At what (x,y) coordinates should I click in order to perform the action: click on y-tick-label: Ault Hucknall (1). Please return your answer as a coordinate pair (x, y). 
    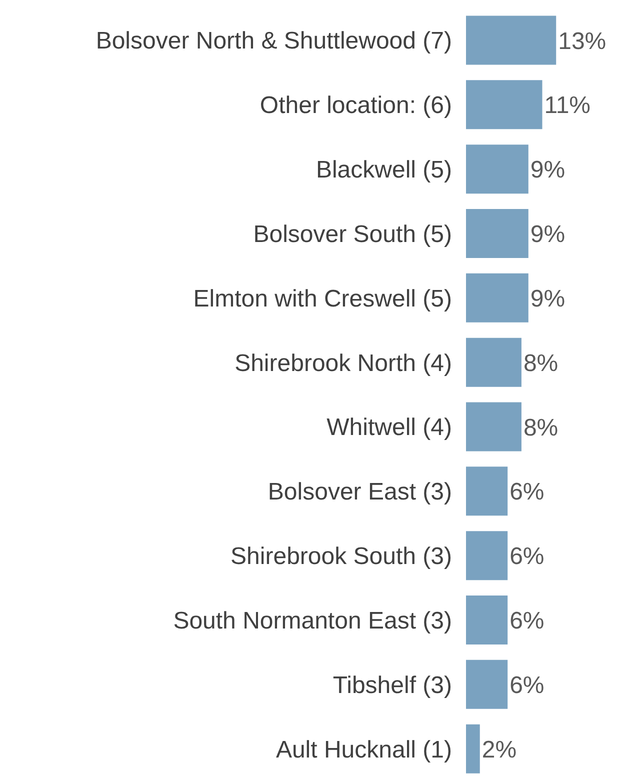
    Looking at the image, I should click on (364, 750).